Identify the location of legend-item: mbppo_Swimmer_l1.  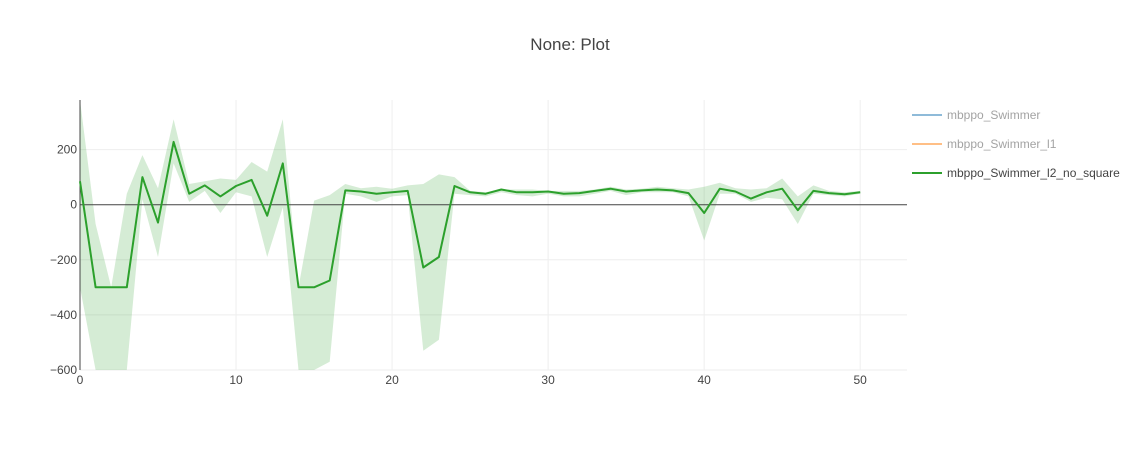
(984, 144).